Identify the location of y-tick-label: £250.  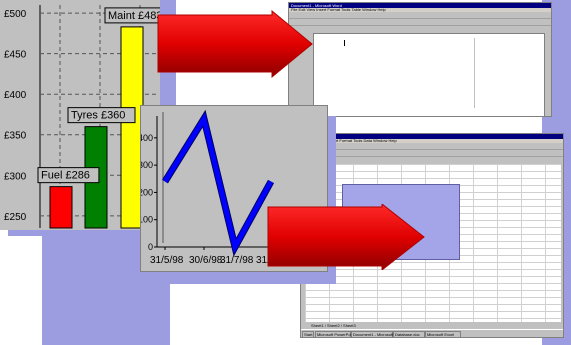
(15, 217).